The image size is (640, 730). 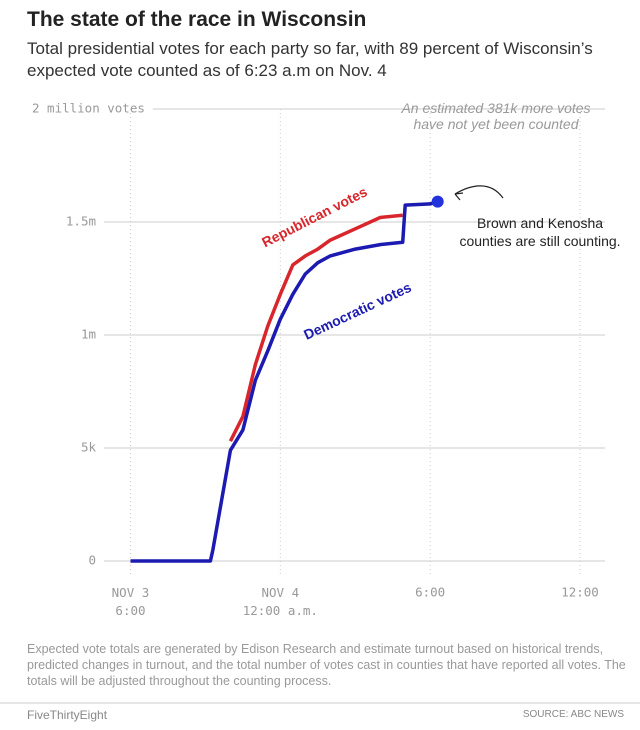 What do you see at coordinates (131, 601) in the screenshot?
I see `x-tick-label: NOV 3 6:00` at bounding box center [131, 601].